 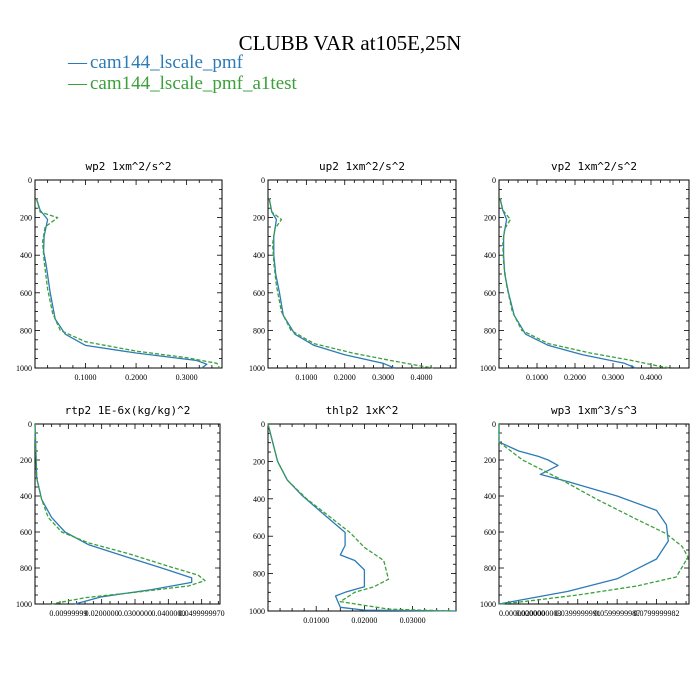 What do you see at coordinates (538, 613) in the screenshot?
I see `x-tick-label: 0.0200000003` at bounding box center [538, 613].